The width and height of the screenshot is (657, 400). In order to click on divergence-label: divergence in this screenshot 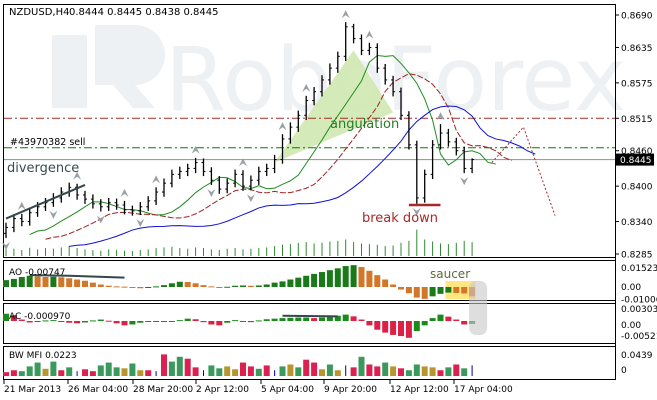, I will do `click(43, 168)`.